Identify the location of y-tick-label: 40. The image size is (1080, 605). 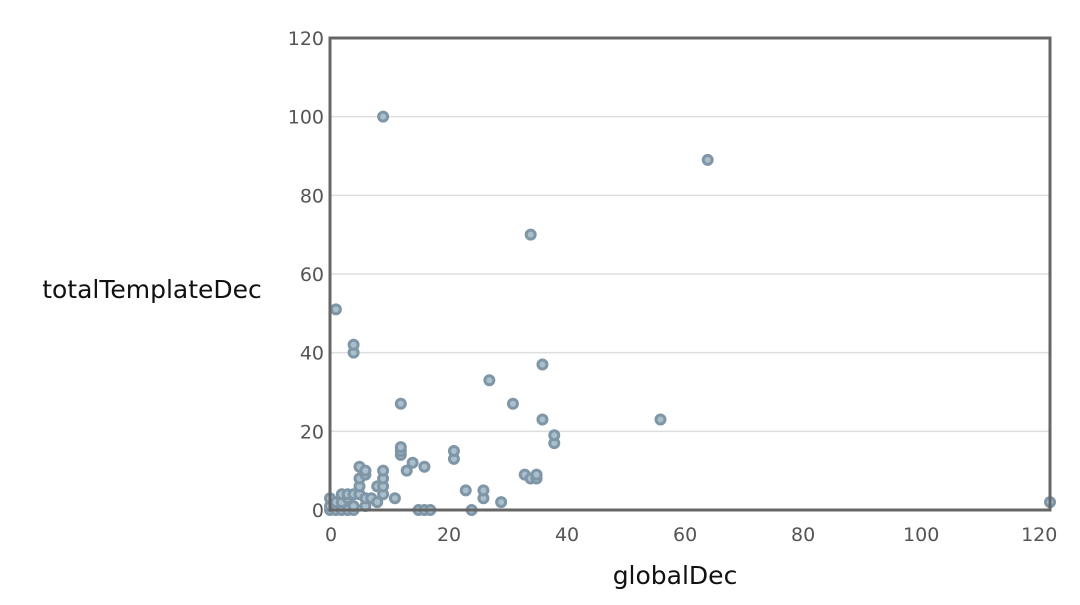
(312, 354).